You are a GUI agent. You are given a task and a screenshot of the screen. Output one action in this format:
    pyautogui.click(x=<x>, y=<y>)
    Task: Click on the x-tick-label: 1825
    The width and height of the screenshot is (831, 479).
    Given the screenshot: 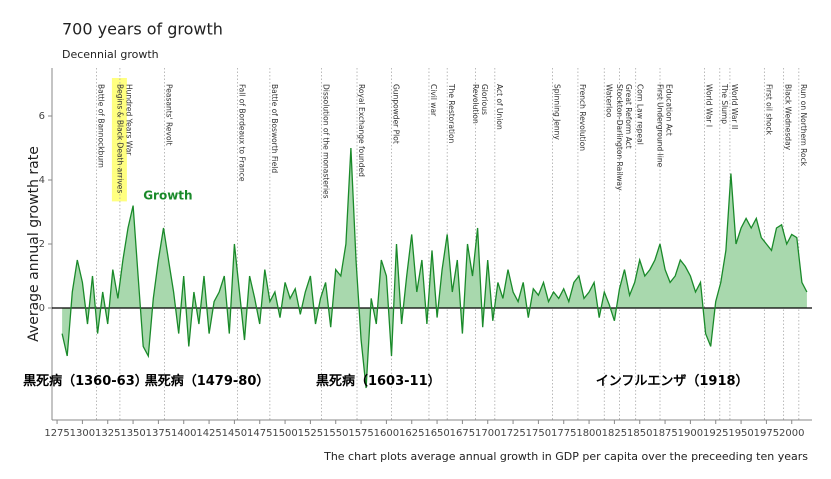 What is the action you would take?
    pyautogui.click(x=614, y=433)
    